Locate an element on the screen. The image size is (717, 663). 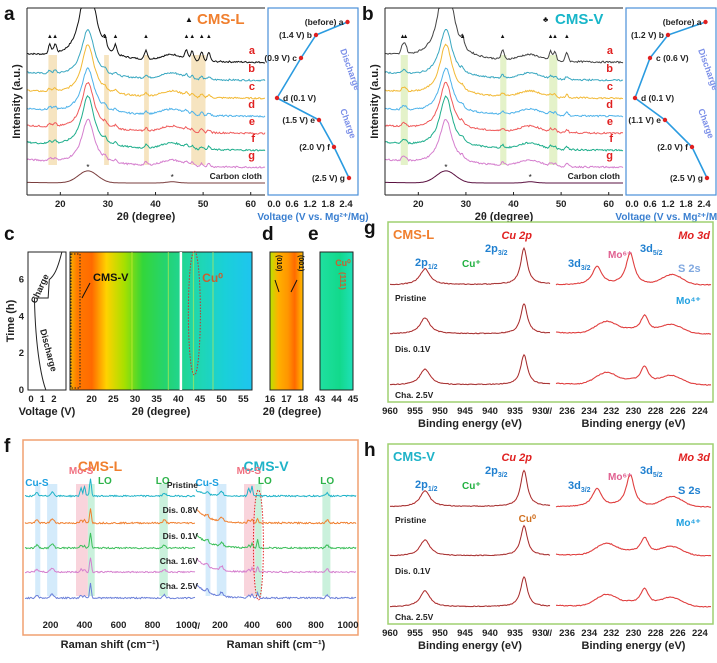
panel-g-mo-tick-label: 226 is located at coordinates (678, 411).